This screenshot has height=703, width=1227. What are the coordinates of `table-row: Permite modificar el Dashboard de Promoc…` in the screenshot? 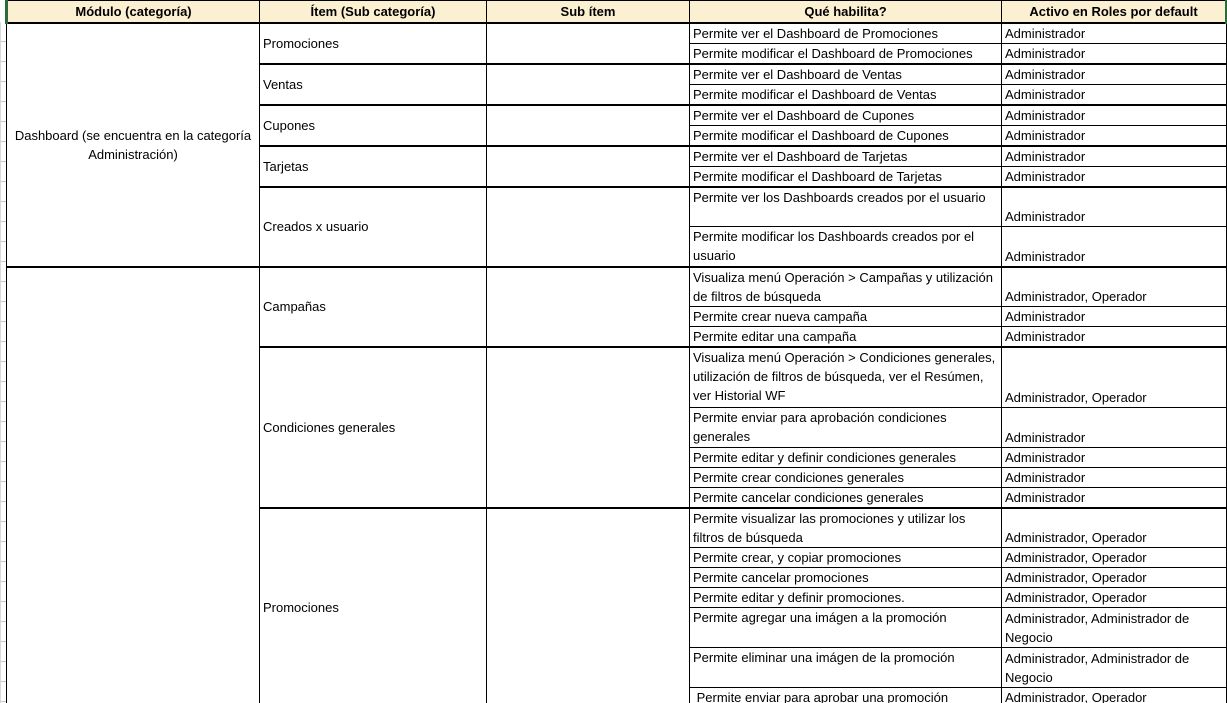 It's located at (617, 53).